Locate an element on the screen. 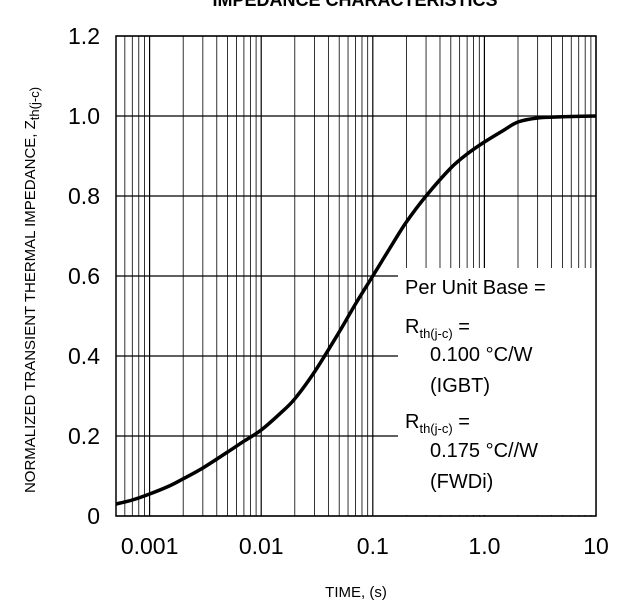 This screenshot has width=626, height=607. x-tick-label: 1.0 is located at coordinates (484, 546).